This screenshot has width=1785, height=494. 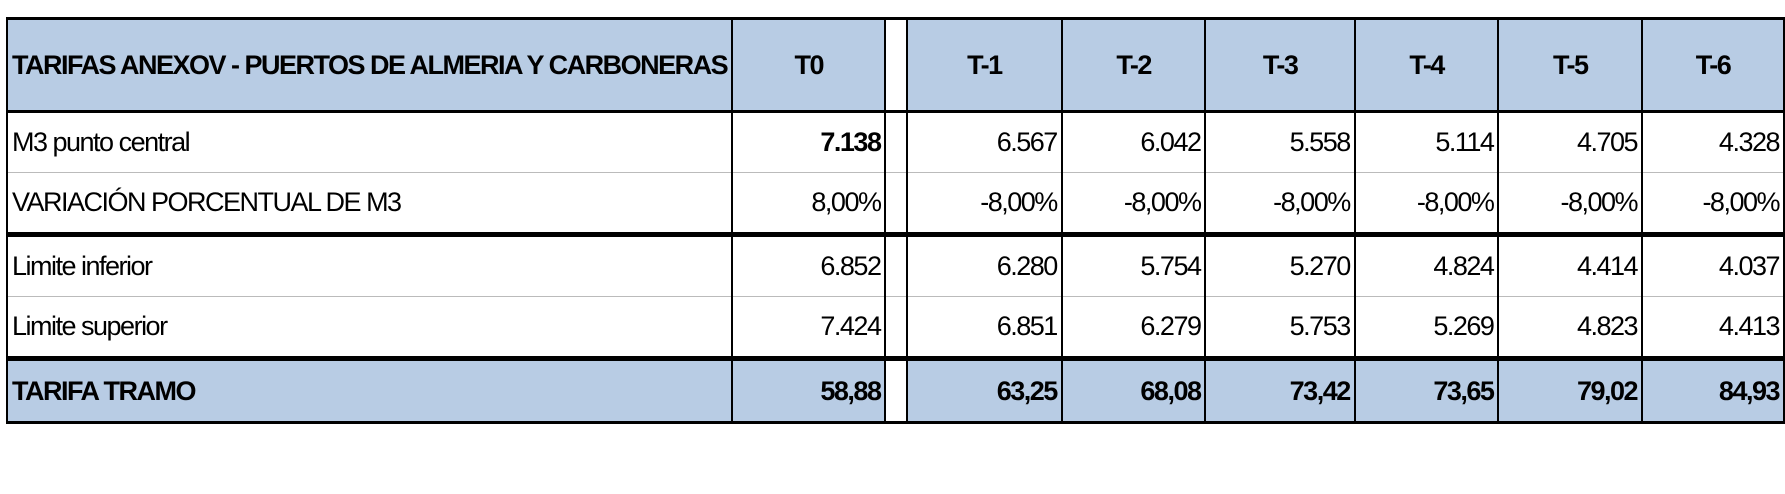 What do you see at coordinates (984, 328) in the screenshot?
I see `value-cell: 6.851` at bounding box center [984, 328].